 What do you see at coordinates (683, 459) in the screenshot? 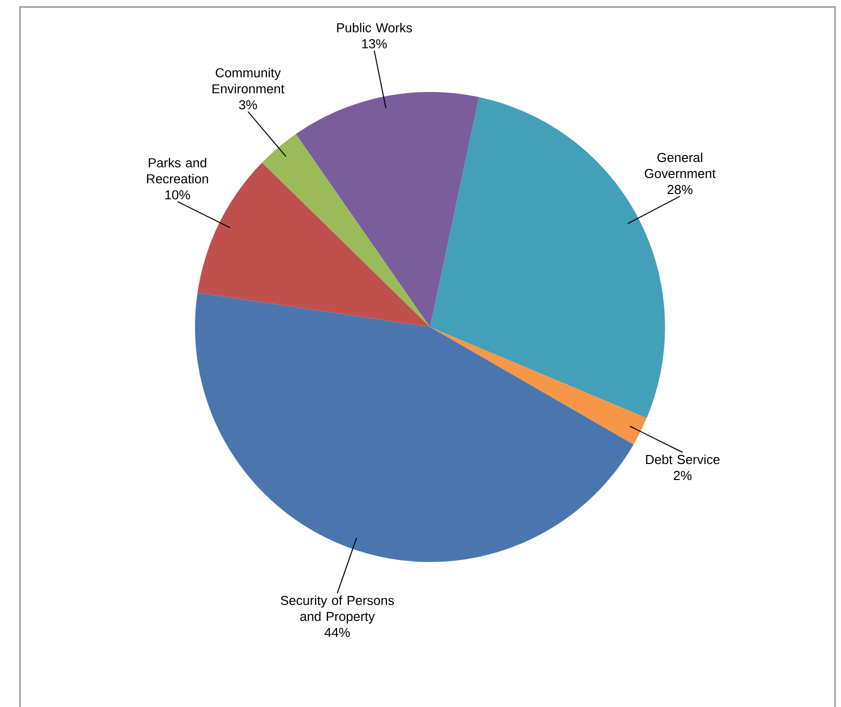
I see `slice-label: Debt Service` at bounding box center [683, 459].